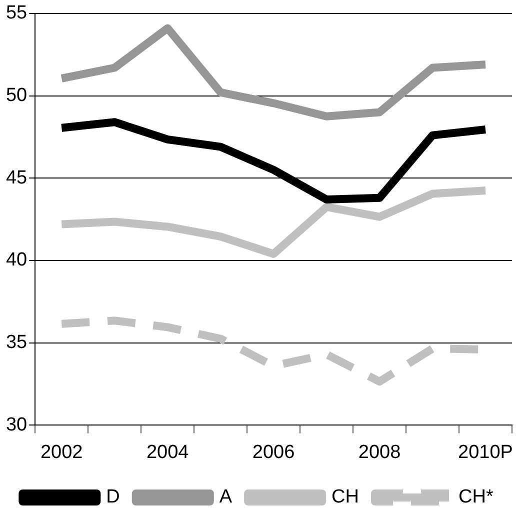 This screenshot has height=527, width=522. I want to click on legend-label: CH*, so click(476, 497).